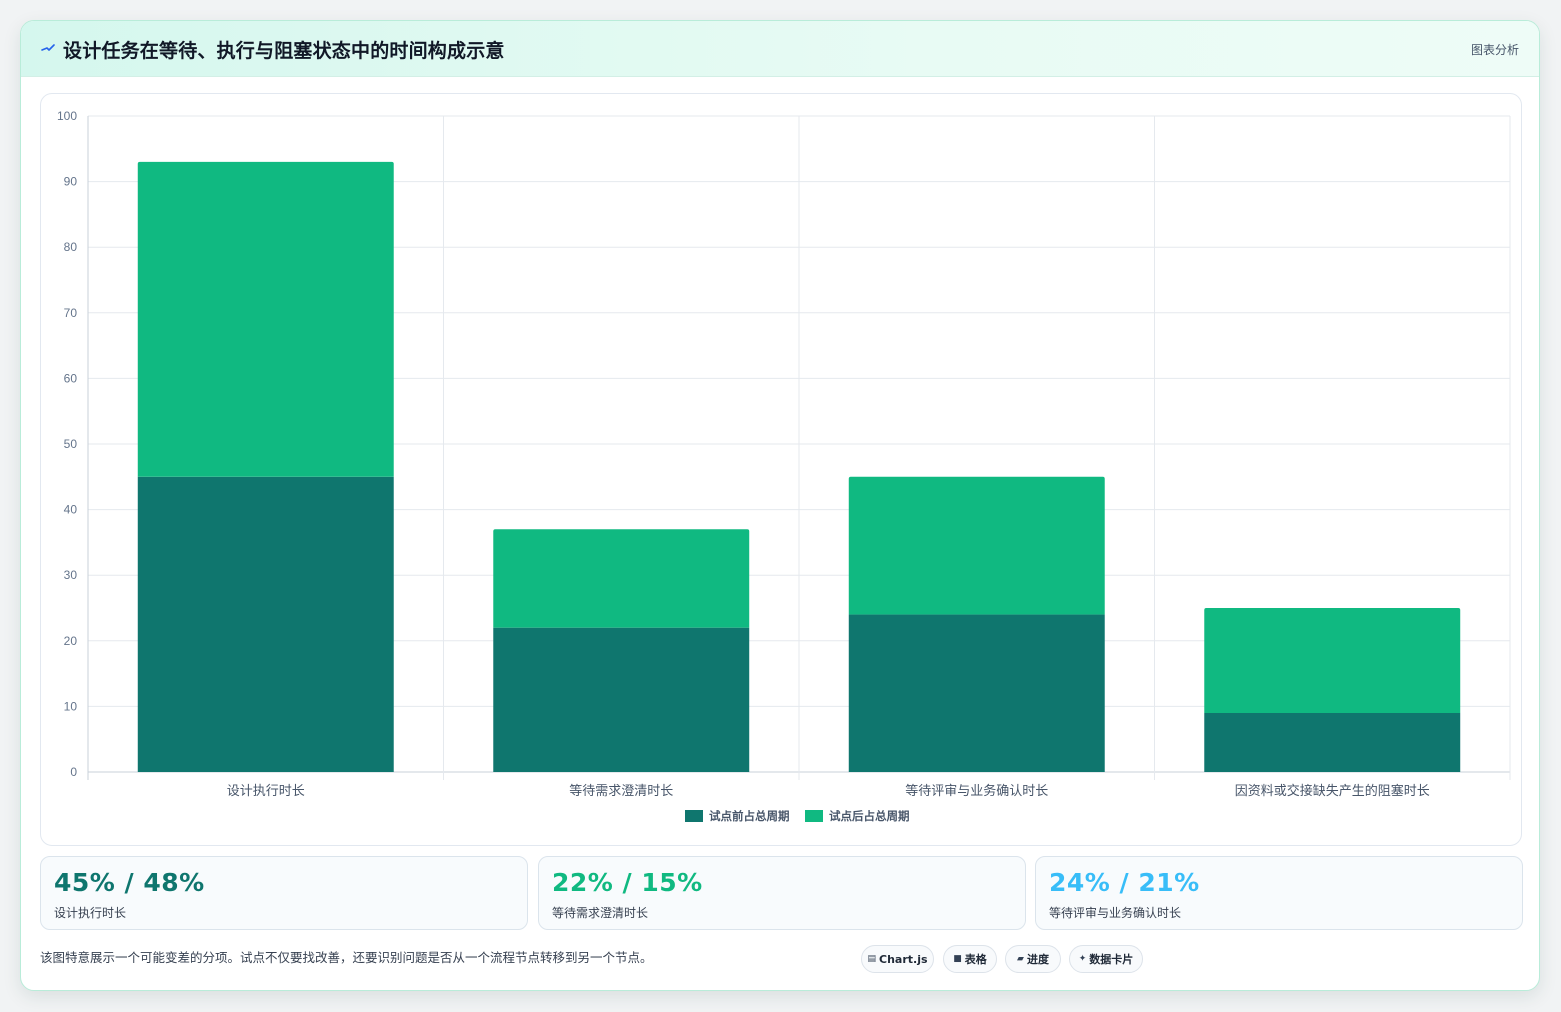 The image size is (1561, 1012). I want to click on x-tick-label: 等待需求澄清时长, so click(621, 791).